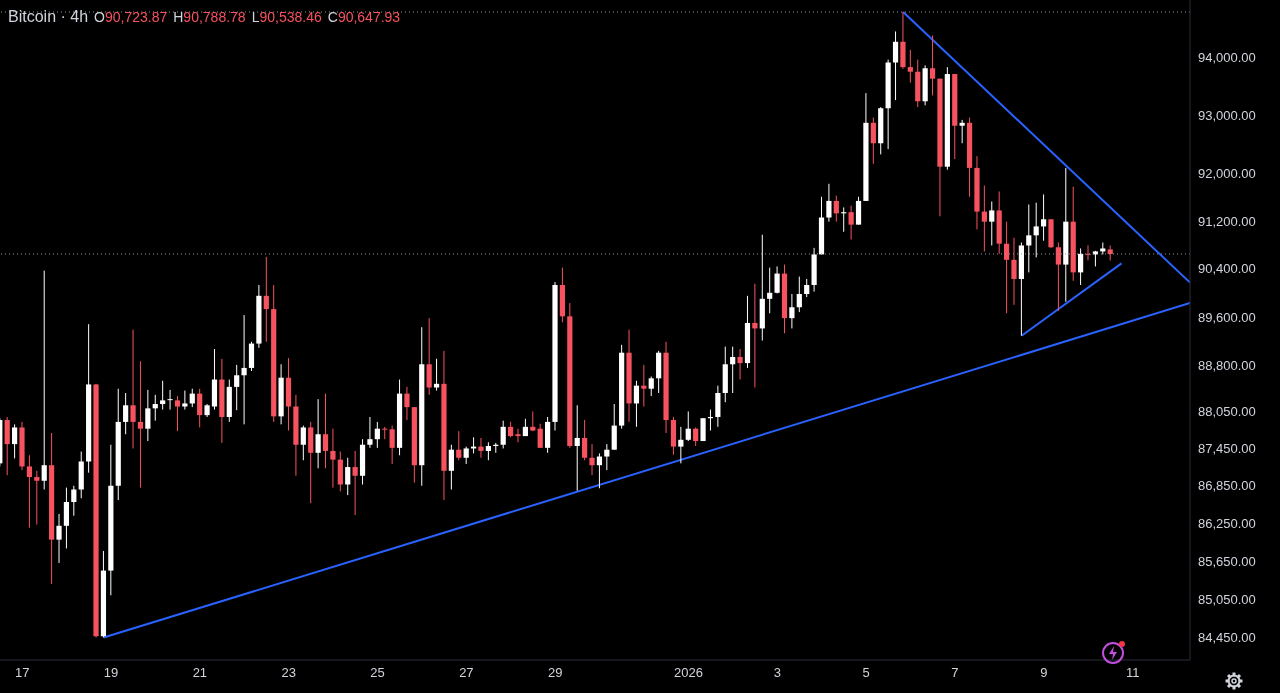 Image resolution: width=1280 pixels, height=693 pixels. Describe the element at coordinates (1227, 638) in the screenshot. I see `y-tick-label: 84,450.00` at that location.